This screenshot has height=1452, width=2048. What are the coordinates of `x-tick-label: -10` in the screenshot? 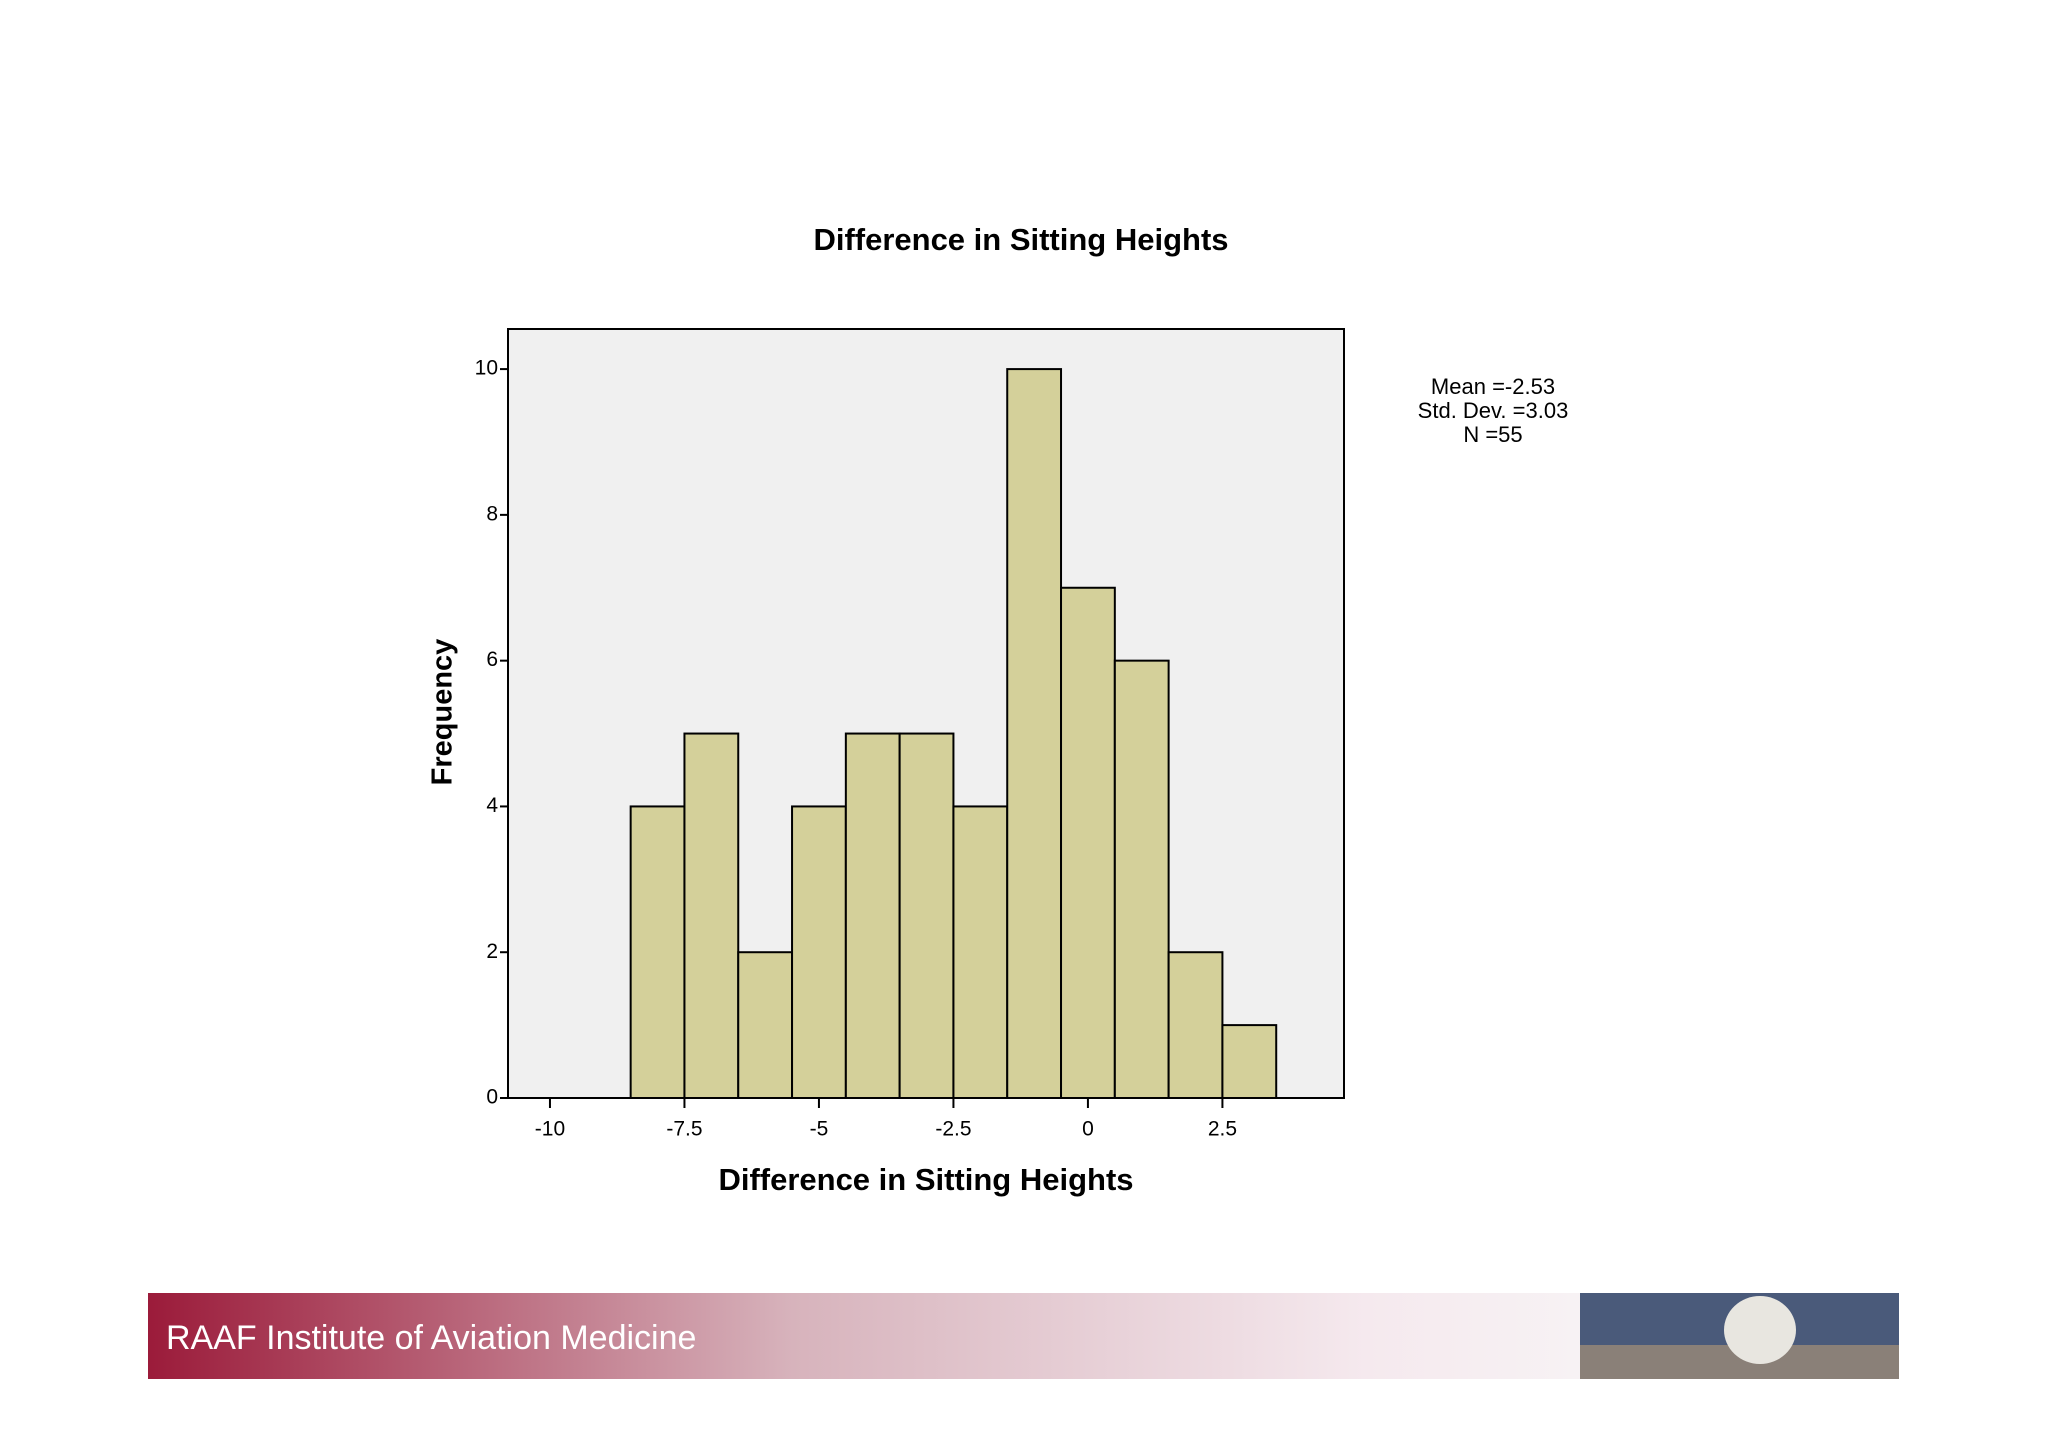 It's located at (550, 1129).